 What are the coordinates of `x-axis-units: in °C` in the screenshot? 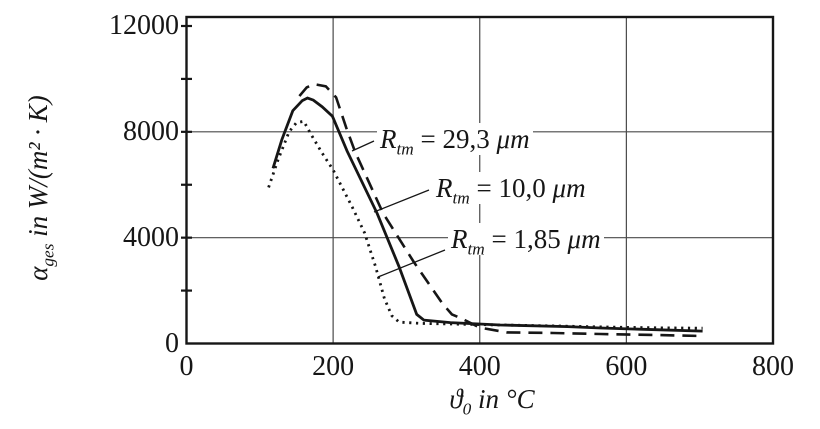 It's located at (503, 399).